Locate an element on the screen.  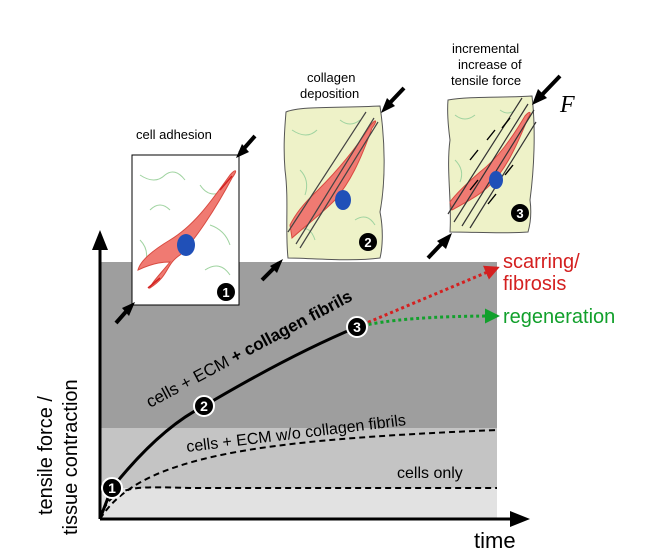
panel-1-number-badge is located at coordinates (226, 292).